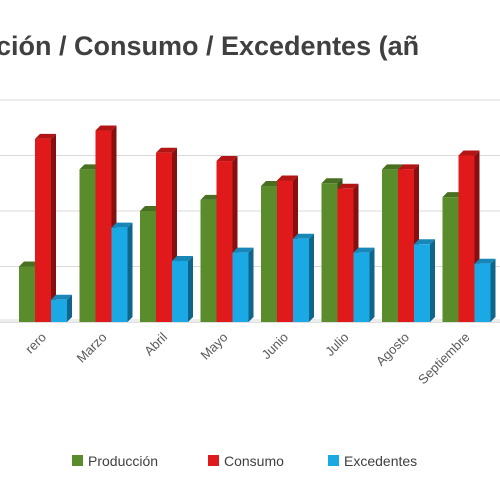 This screenshot has width=500, height=500. I want to click on chart-title: ción / Consumo / Excedentes (añ, so click(209, 46).